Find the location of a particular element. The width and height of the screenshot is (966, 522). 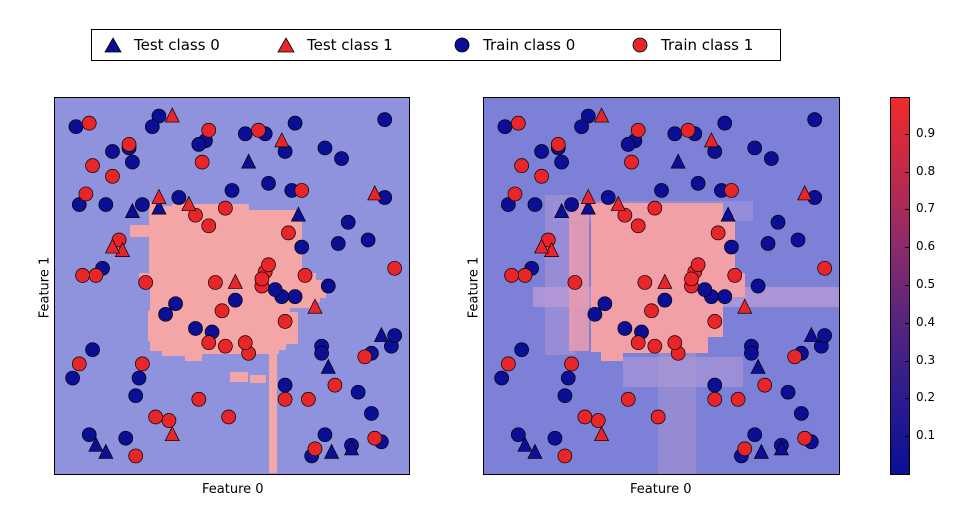

y-axis-label-right: Feature 1 is located at coordinates (474, 287).